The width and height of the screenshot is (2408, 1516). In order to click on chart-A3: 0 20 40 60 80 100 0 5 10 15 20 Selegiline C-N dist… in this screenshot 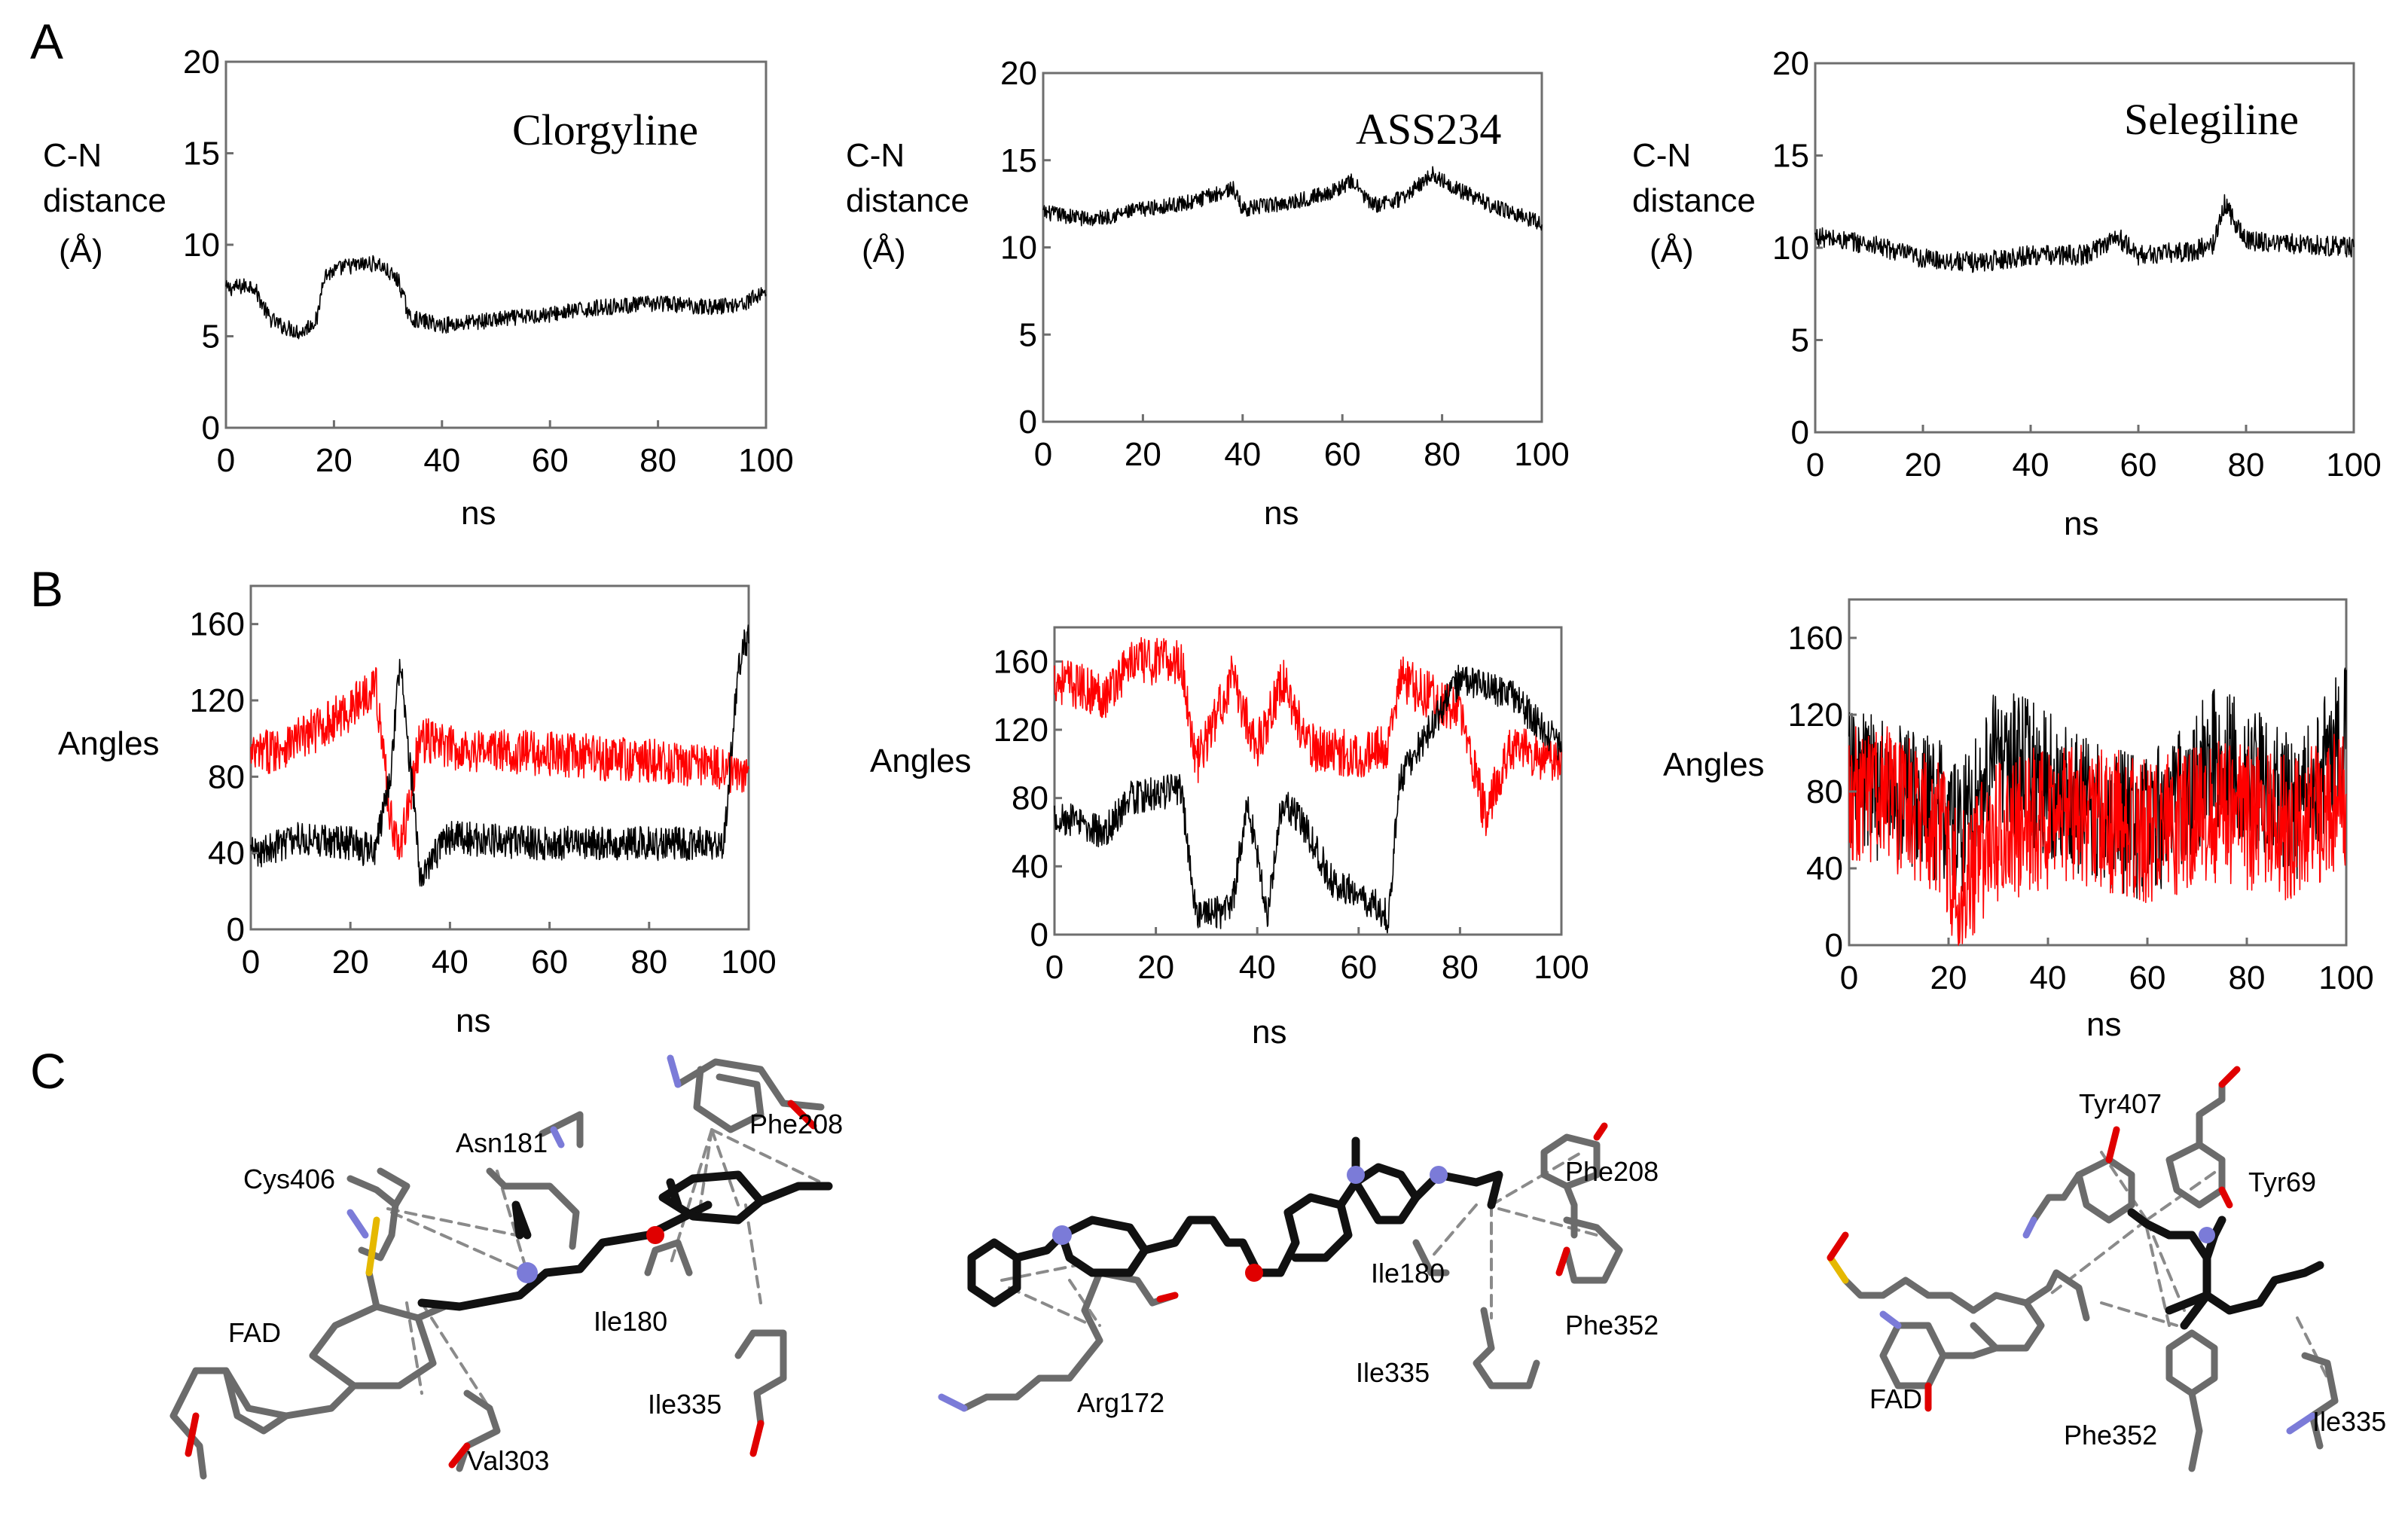, I will do `click(2007, 293)`.